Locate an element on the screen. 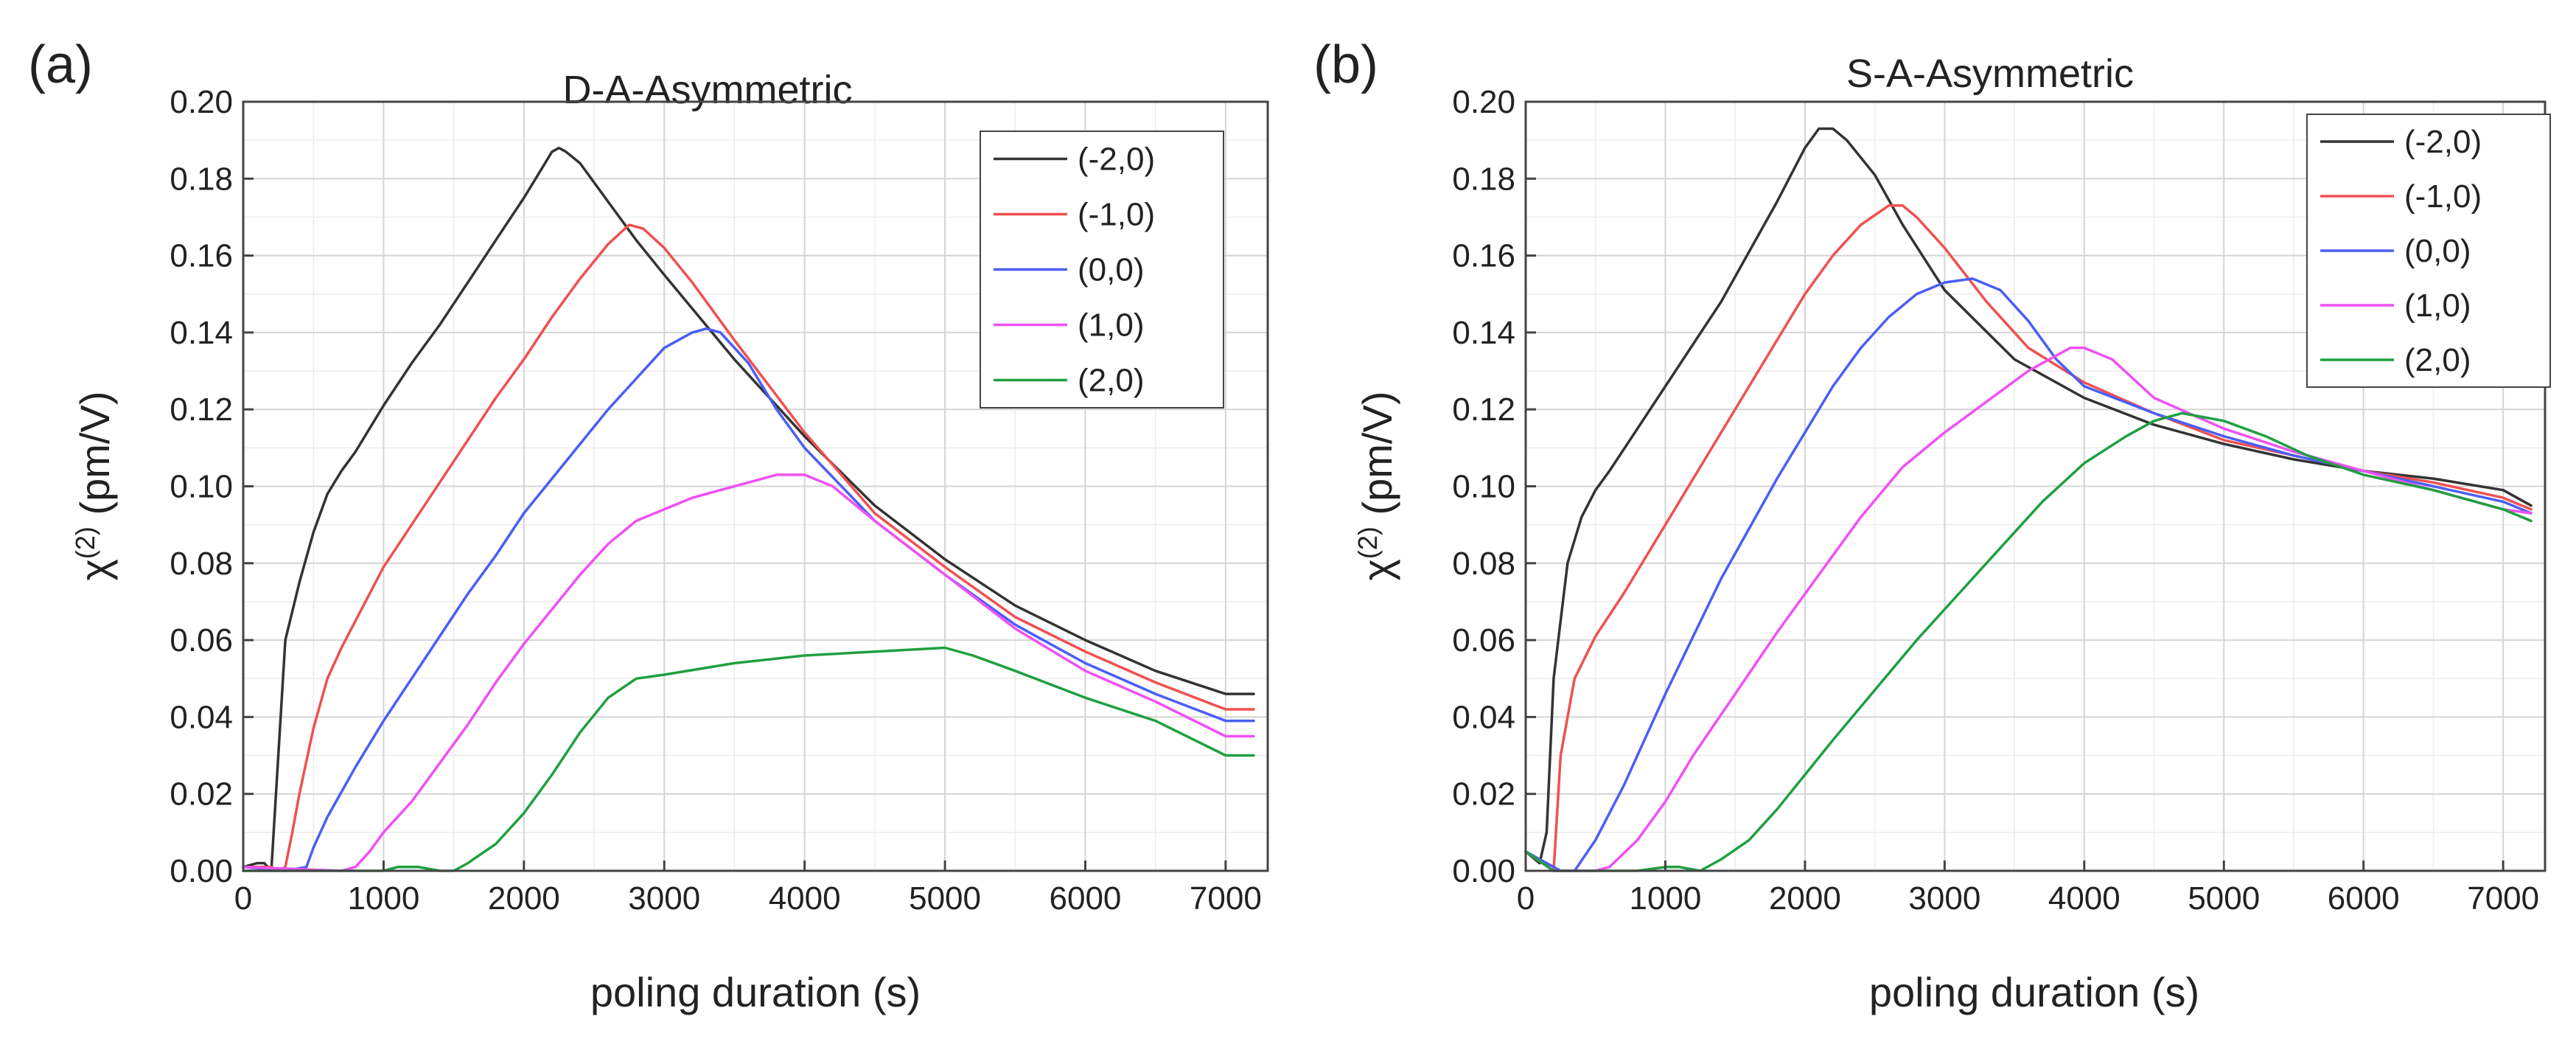 Image resolution: width=2576 pixels, height=1050 pixels. series-line-_1_0_ is located at coordinates (748, 673).